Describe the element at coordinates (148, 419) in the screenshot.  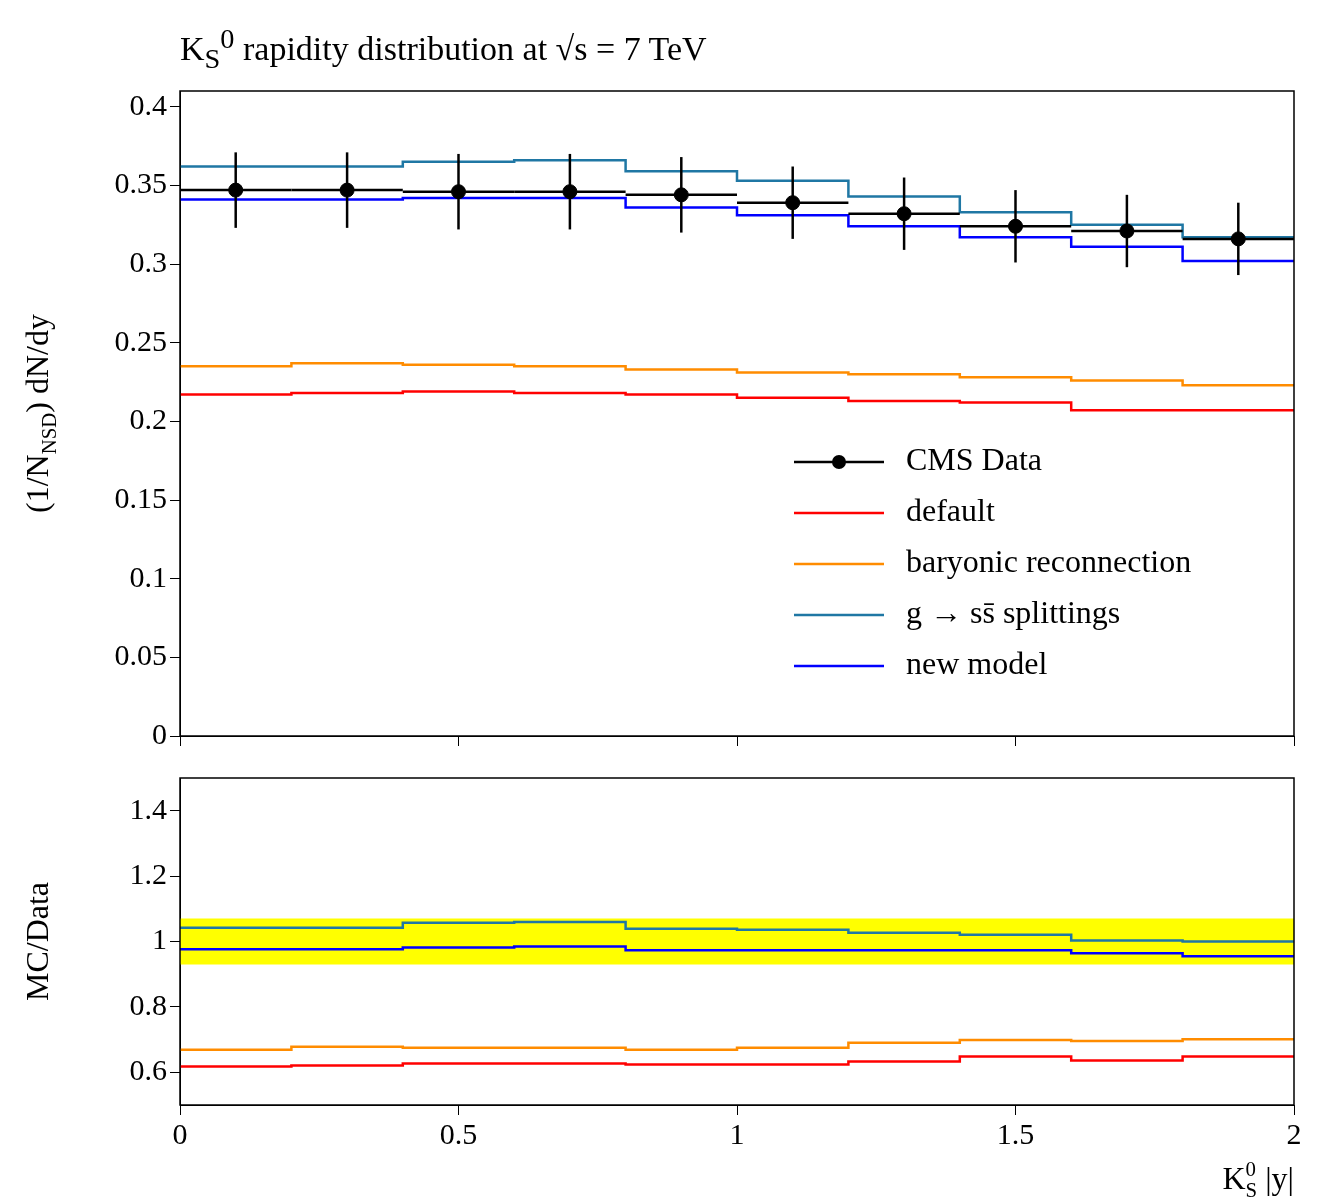
I see `y-tick-label: 0.2` at that location.